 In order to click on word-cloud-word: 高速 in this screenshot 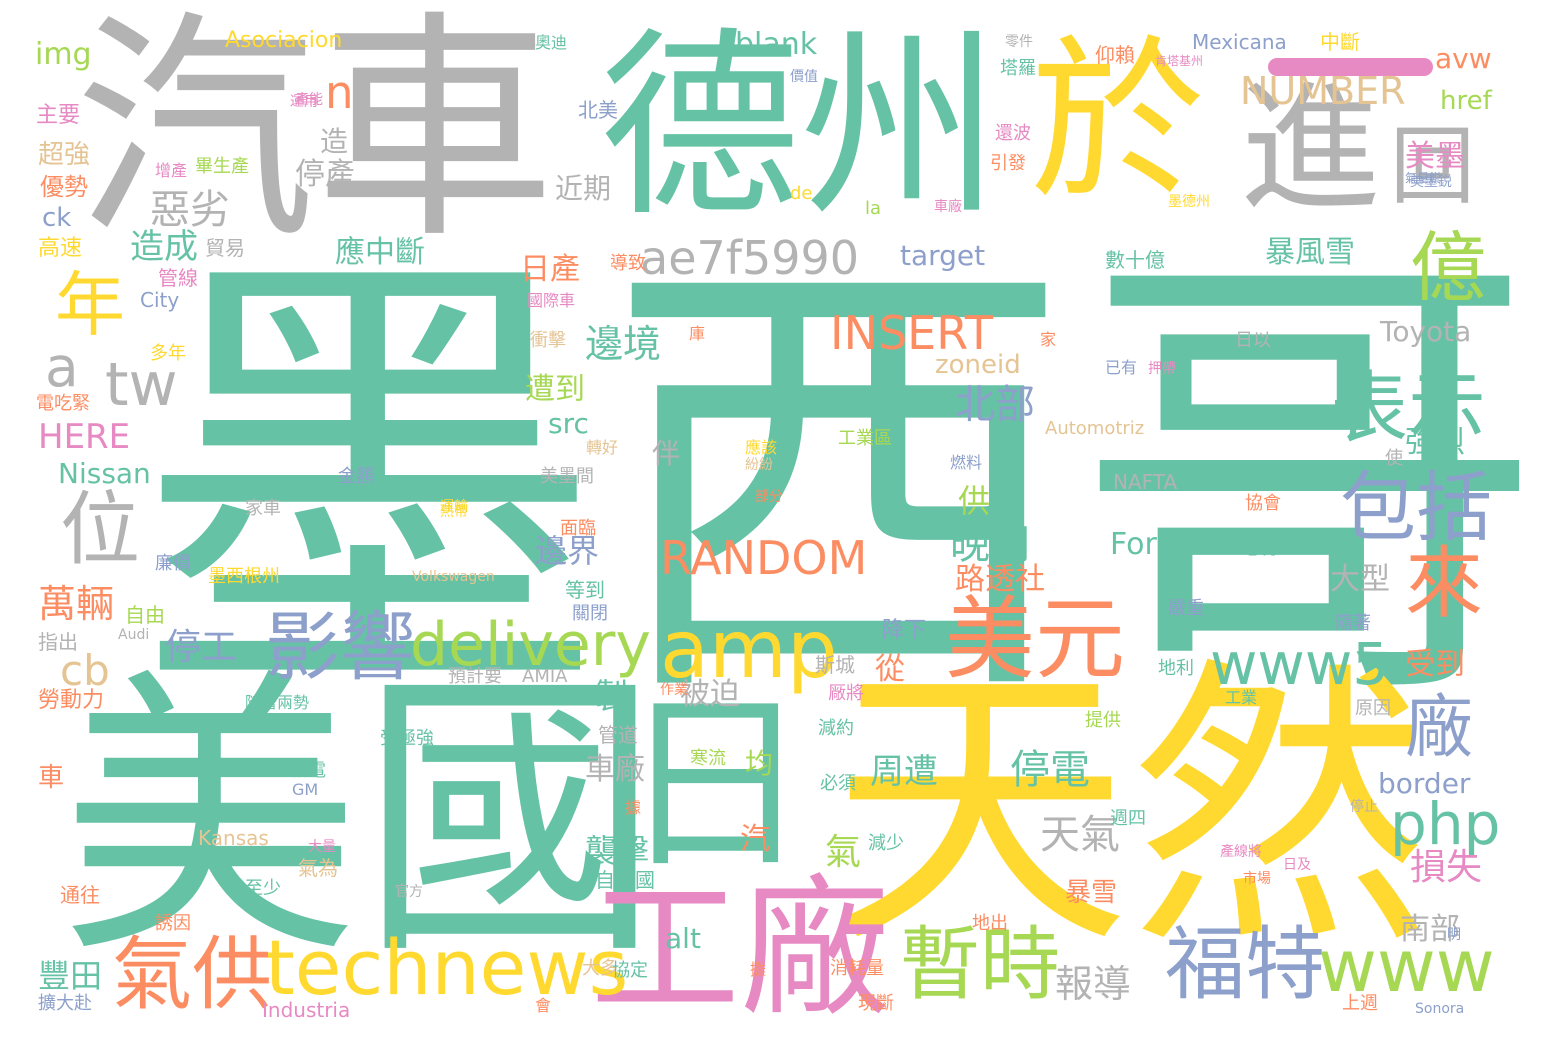, I will do `click(60, 248)`.